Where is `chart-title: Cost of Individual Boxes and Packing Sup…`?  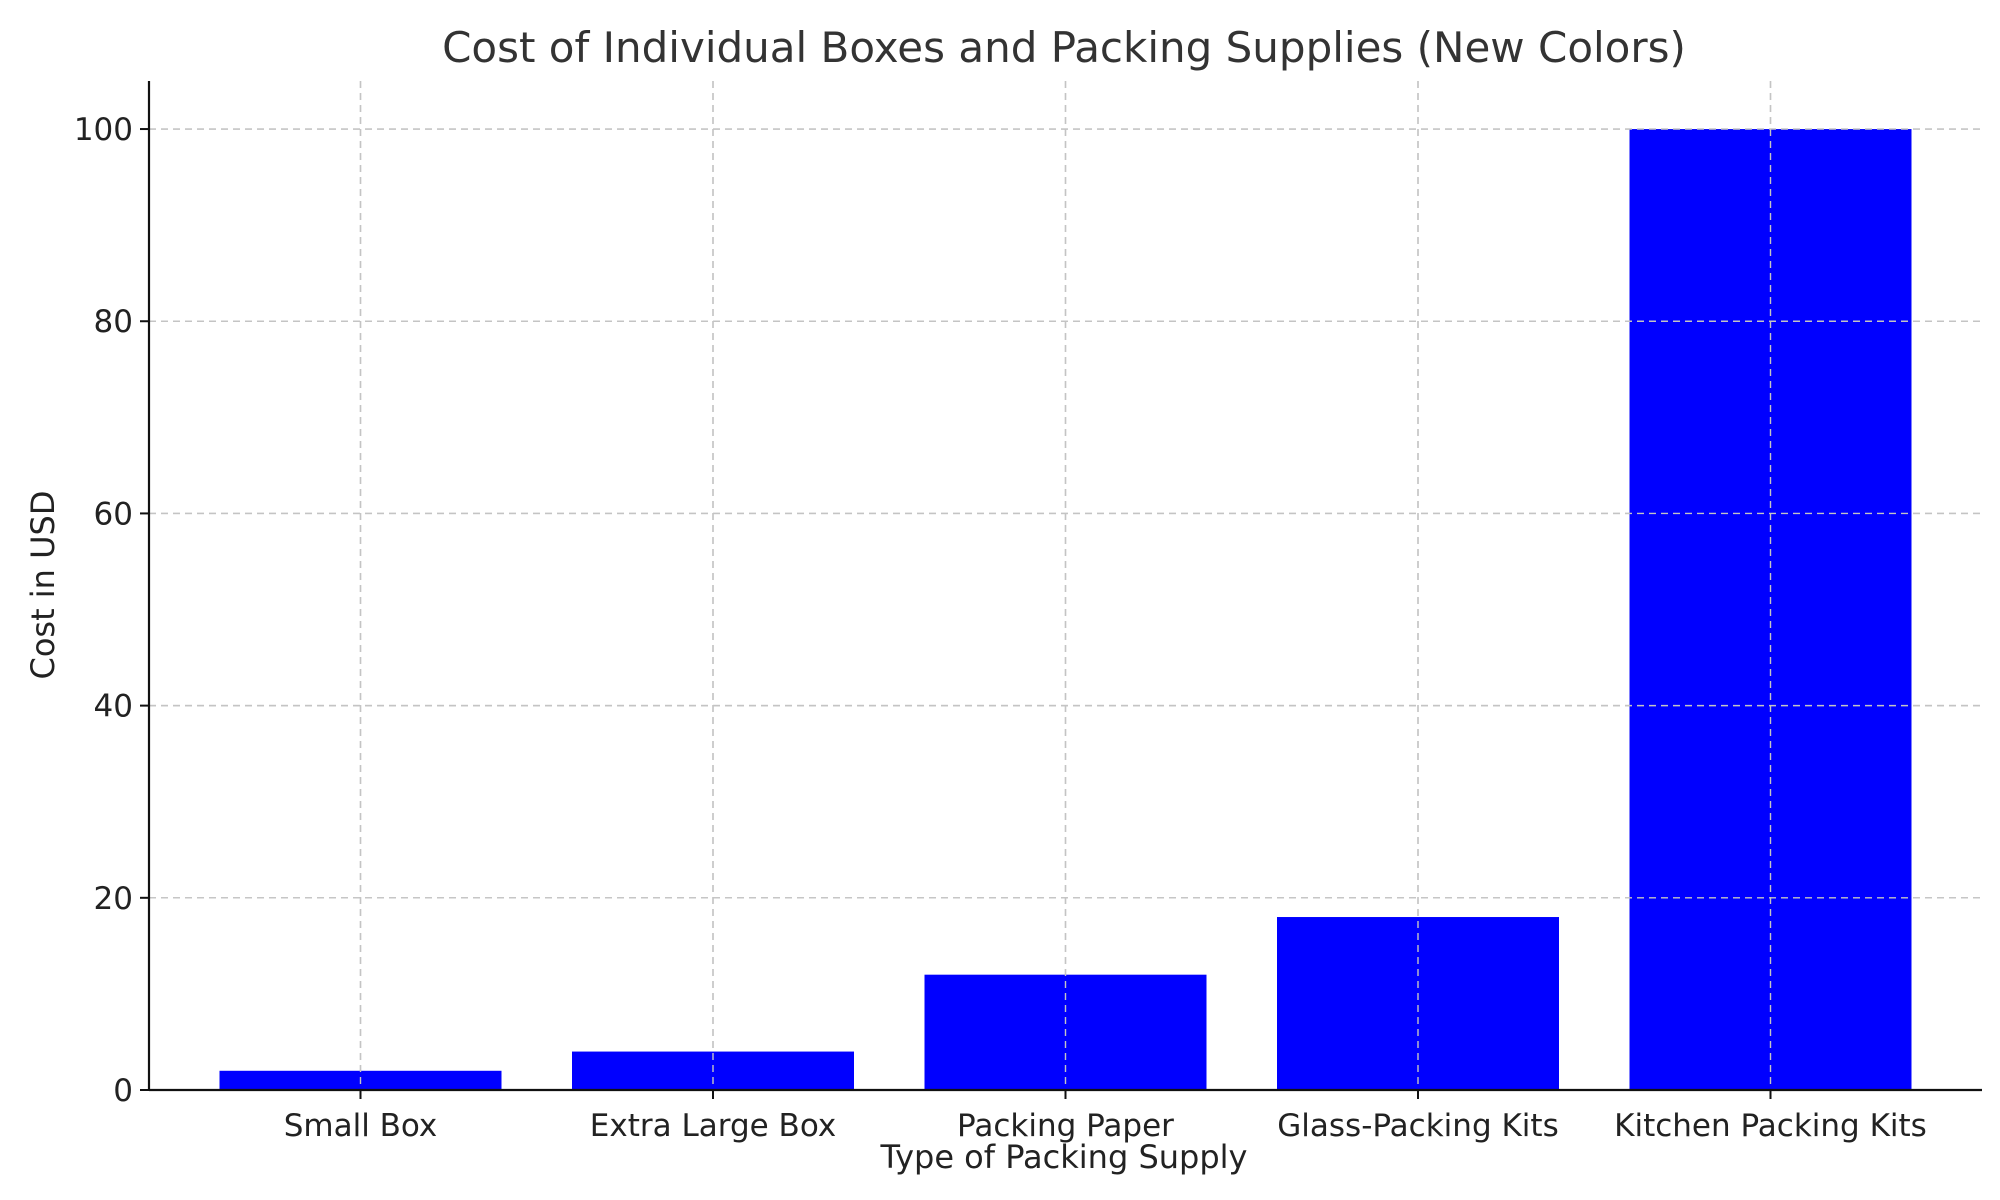 chart-title: Cost of Individual Boxes and Packing Sup… is located at coordinates (1064, 47).